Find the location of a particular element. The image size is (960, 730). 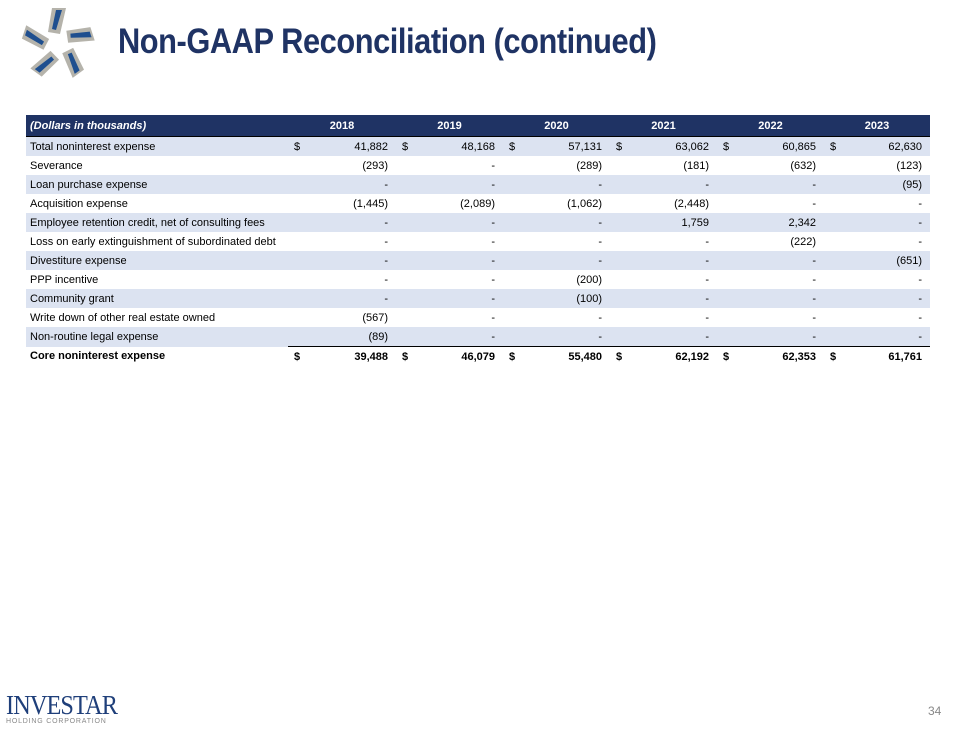

table-row: Non-routine legal expense (89) - - - - - is located at coordinates (478, 337).